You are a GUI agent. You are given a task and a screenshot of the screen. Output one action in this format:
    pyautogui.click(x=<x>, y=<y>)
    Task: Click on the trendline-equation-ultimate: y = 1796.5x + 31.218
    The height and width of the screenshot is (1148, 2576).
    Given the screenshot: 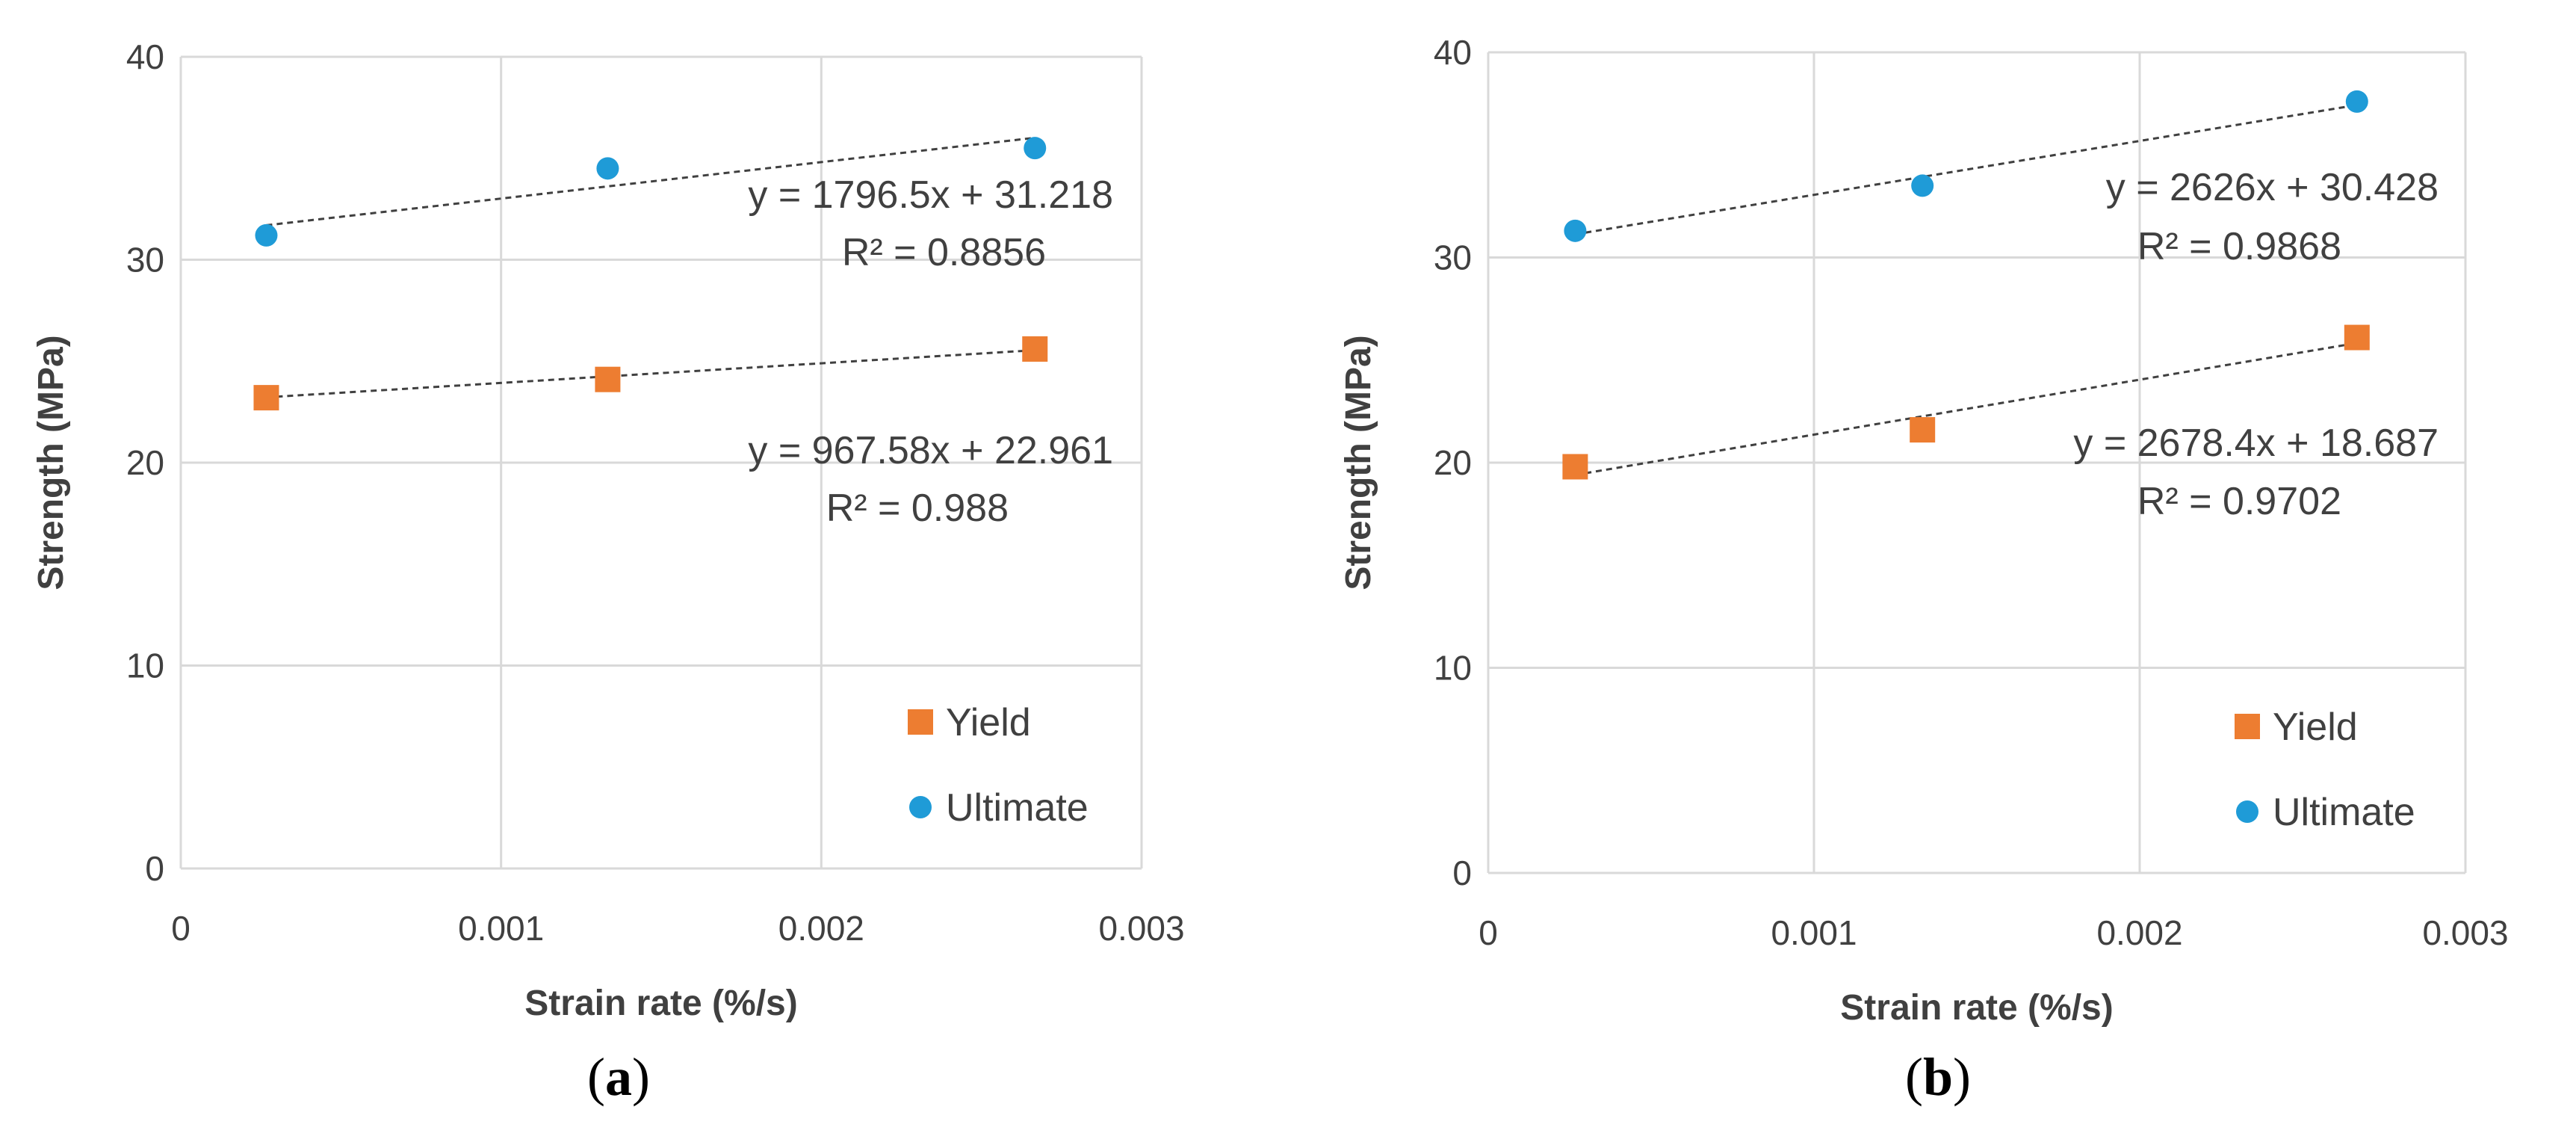 What is the action you would take?
    pyautogui.click(x=930, y=195)
    